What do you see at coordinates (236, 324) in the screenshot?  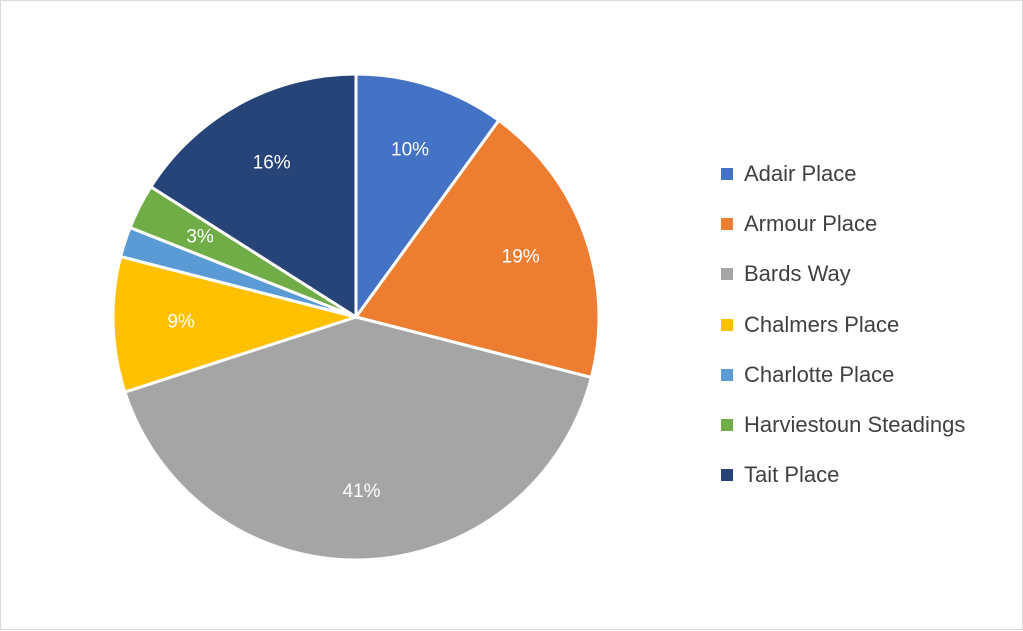 I see `pie-slice-chalmers-place` at bounding box center [236, 324].